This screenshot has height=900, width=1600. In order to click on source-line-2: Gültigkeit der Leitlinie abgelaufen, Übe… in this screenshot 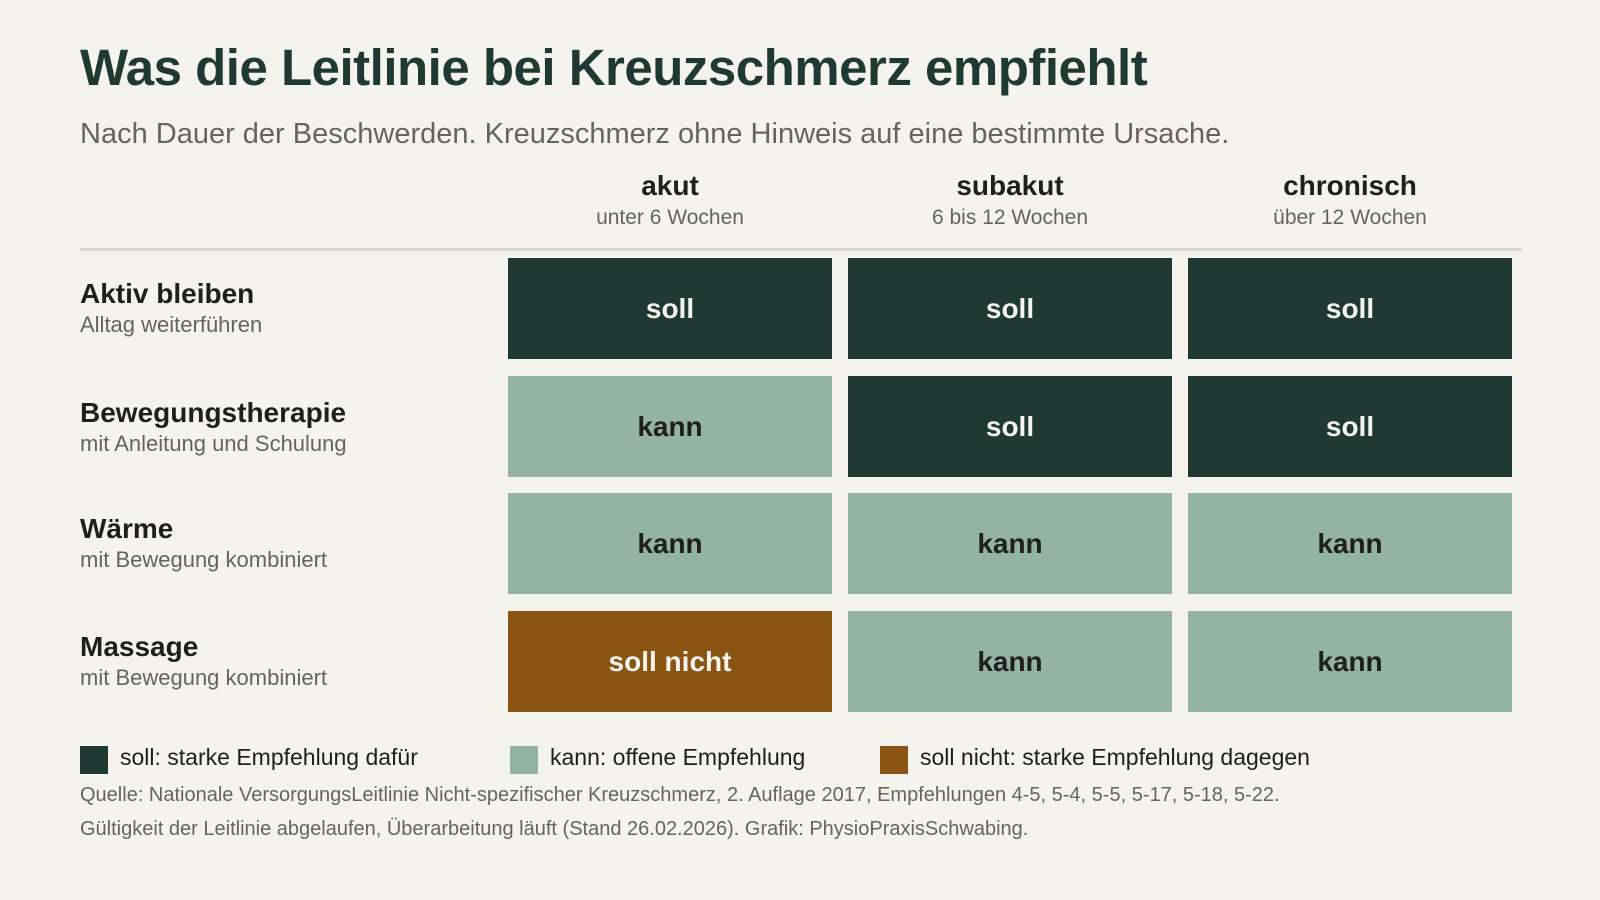, I will do `click(554, 829)`.